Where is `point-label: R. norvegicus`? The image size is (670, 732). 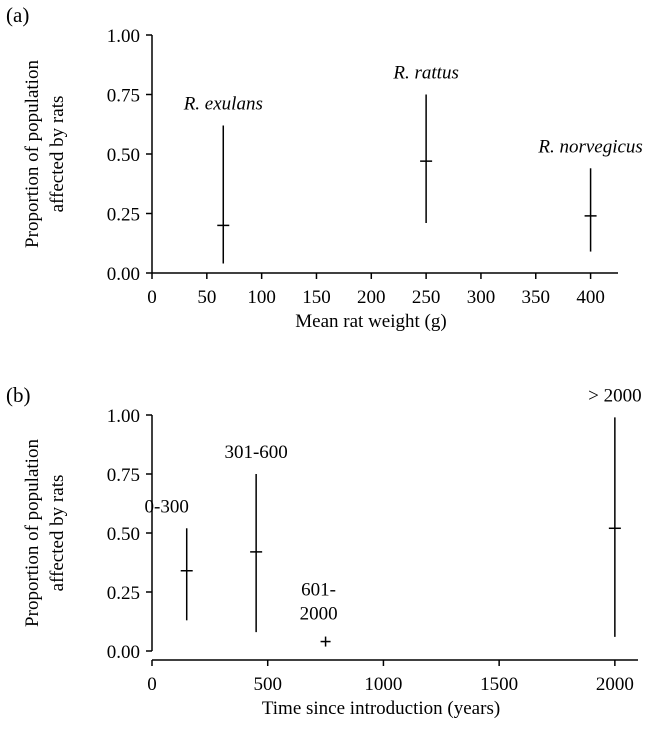 point-label: R. norvegicus is located at coordinates (589, 146).